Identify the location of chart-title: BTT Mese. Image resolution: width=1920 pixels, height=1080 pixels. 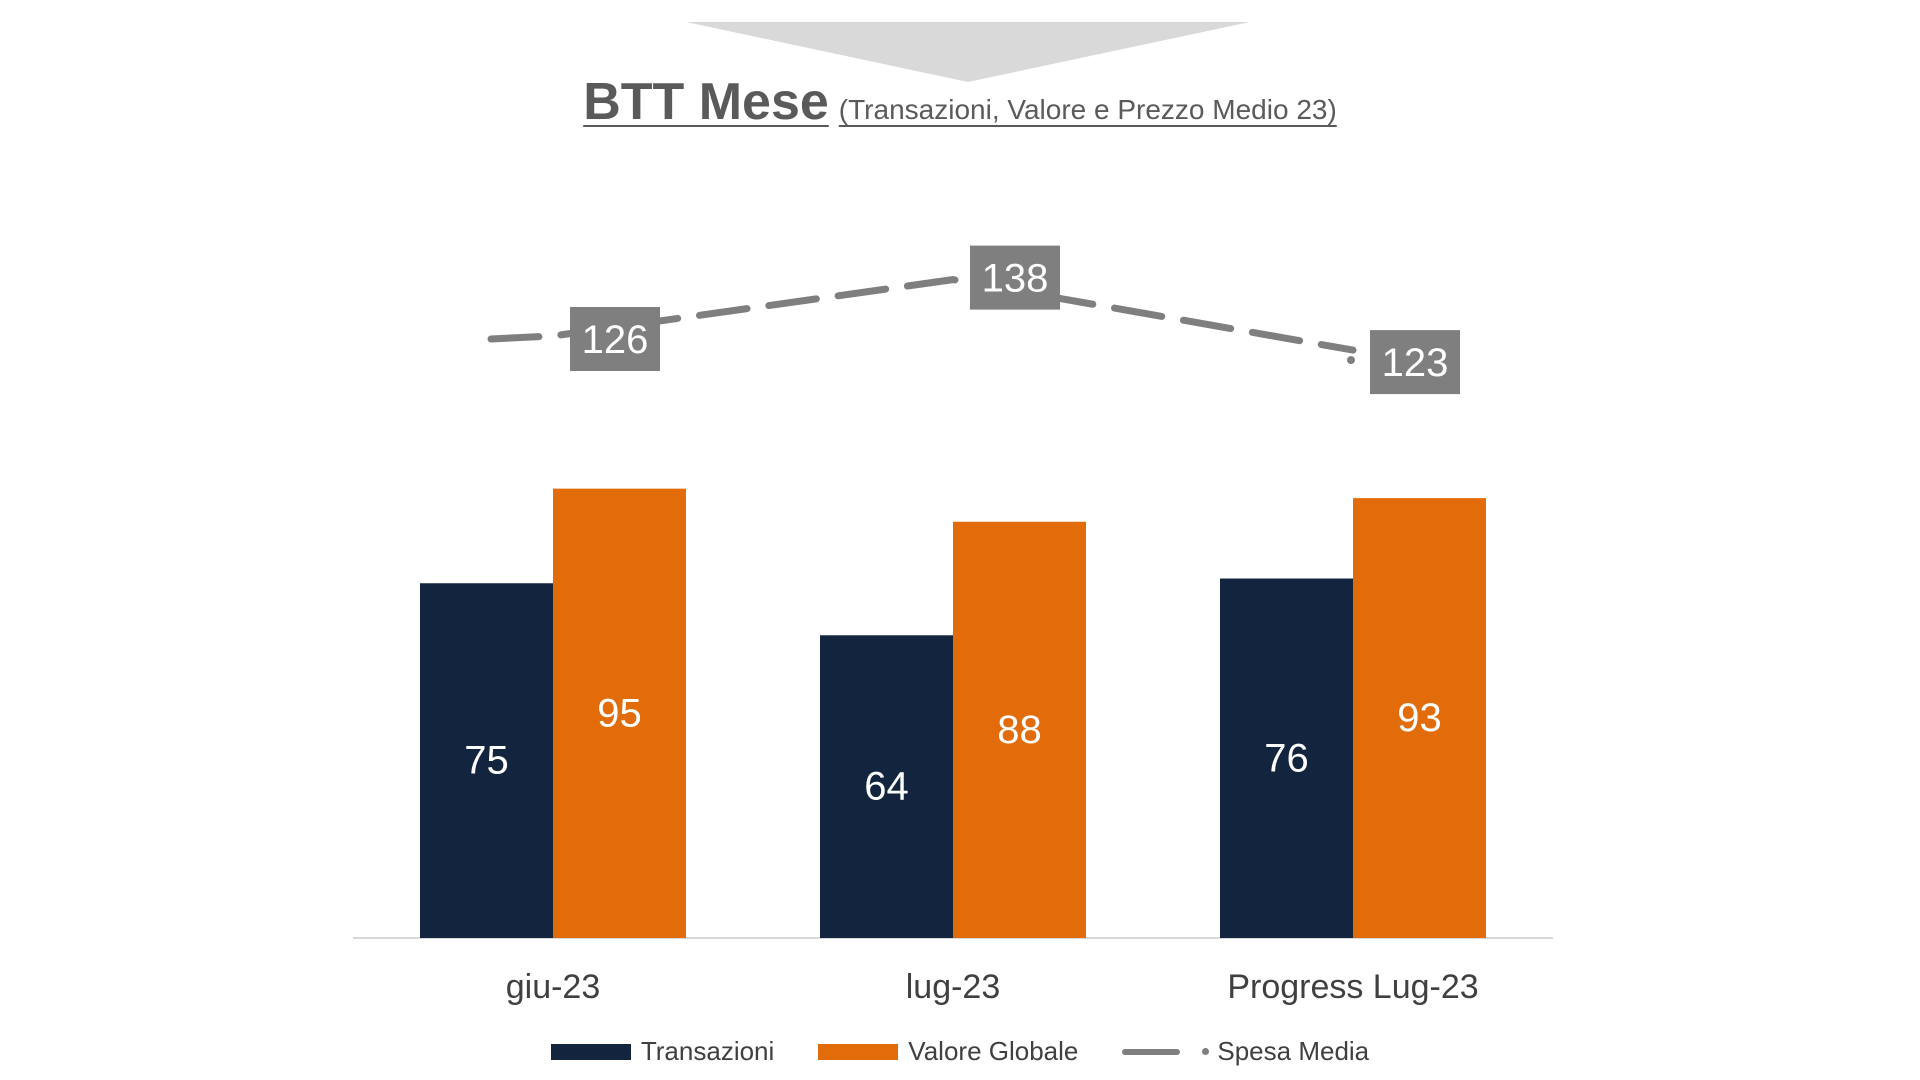
(706, 102).